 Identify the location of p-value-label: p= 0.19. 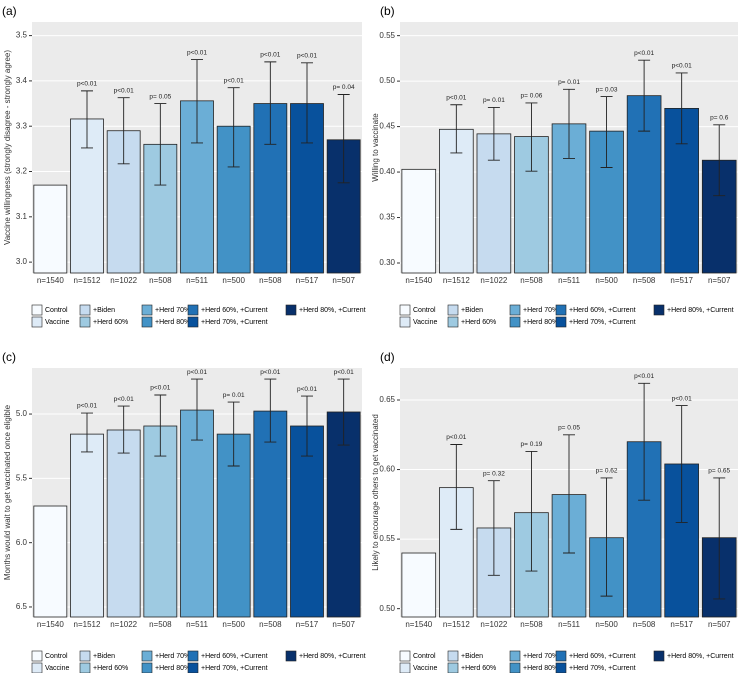
(532, 444).